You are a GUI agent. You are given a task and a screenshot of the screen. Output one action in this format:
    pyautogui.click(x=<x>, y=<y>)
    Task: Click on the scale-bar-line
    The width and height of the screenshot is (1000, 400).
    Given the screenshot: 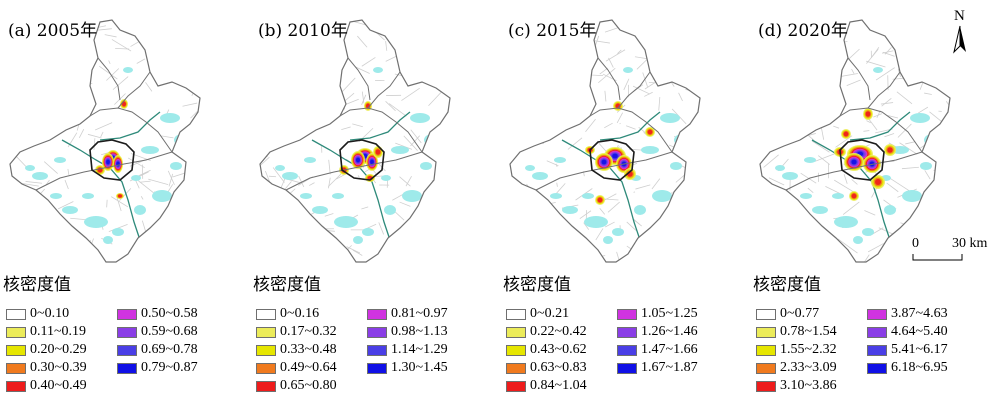 What is the action you would take?
    pyautogui.click(x=937, y=257)
    